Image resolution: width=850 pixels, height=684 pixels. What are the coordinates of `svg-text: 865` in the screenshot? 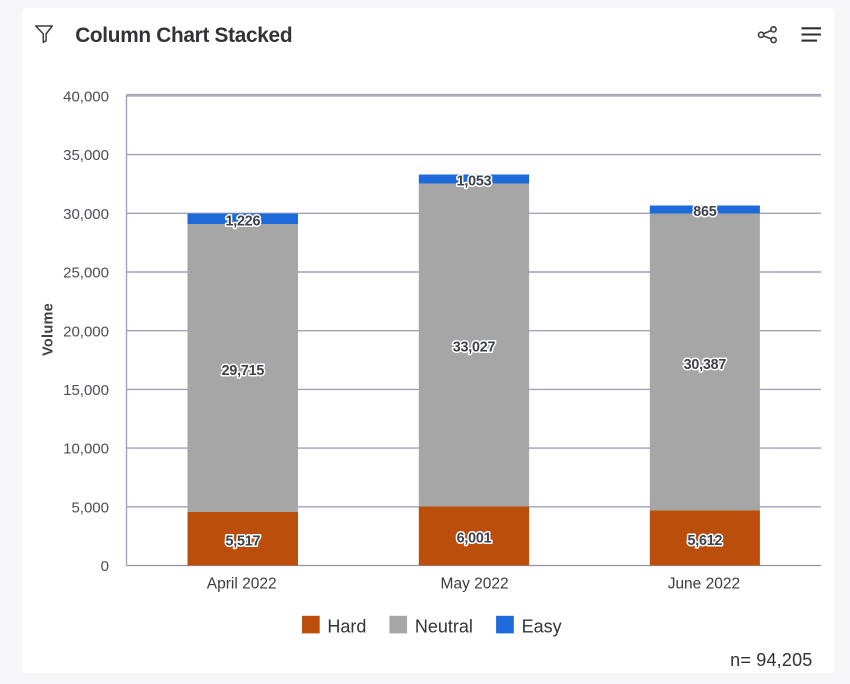 It's located at (705, 212).